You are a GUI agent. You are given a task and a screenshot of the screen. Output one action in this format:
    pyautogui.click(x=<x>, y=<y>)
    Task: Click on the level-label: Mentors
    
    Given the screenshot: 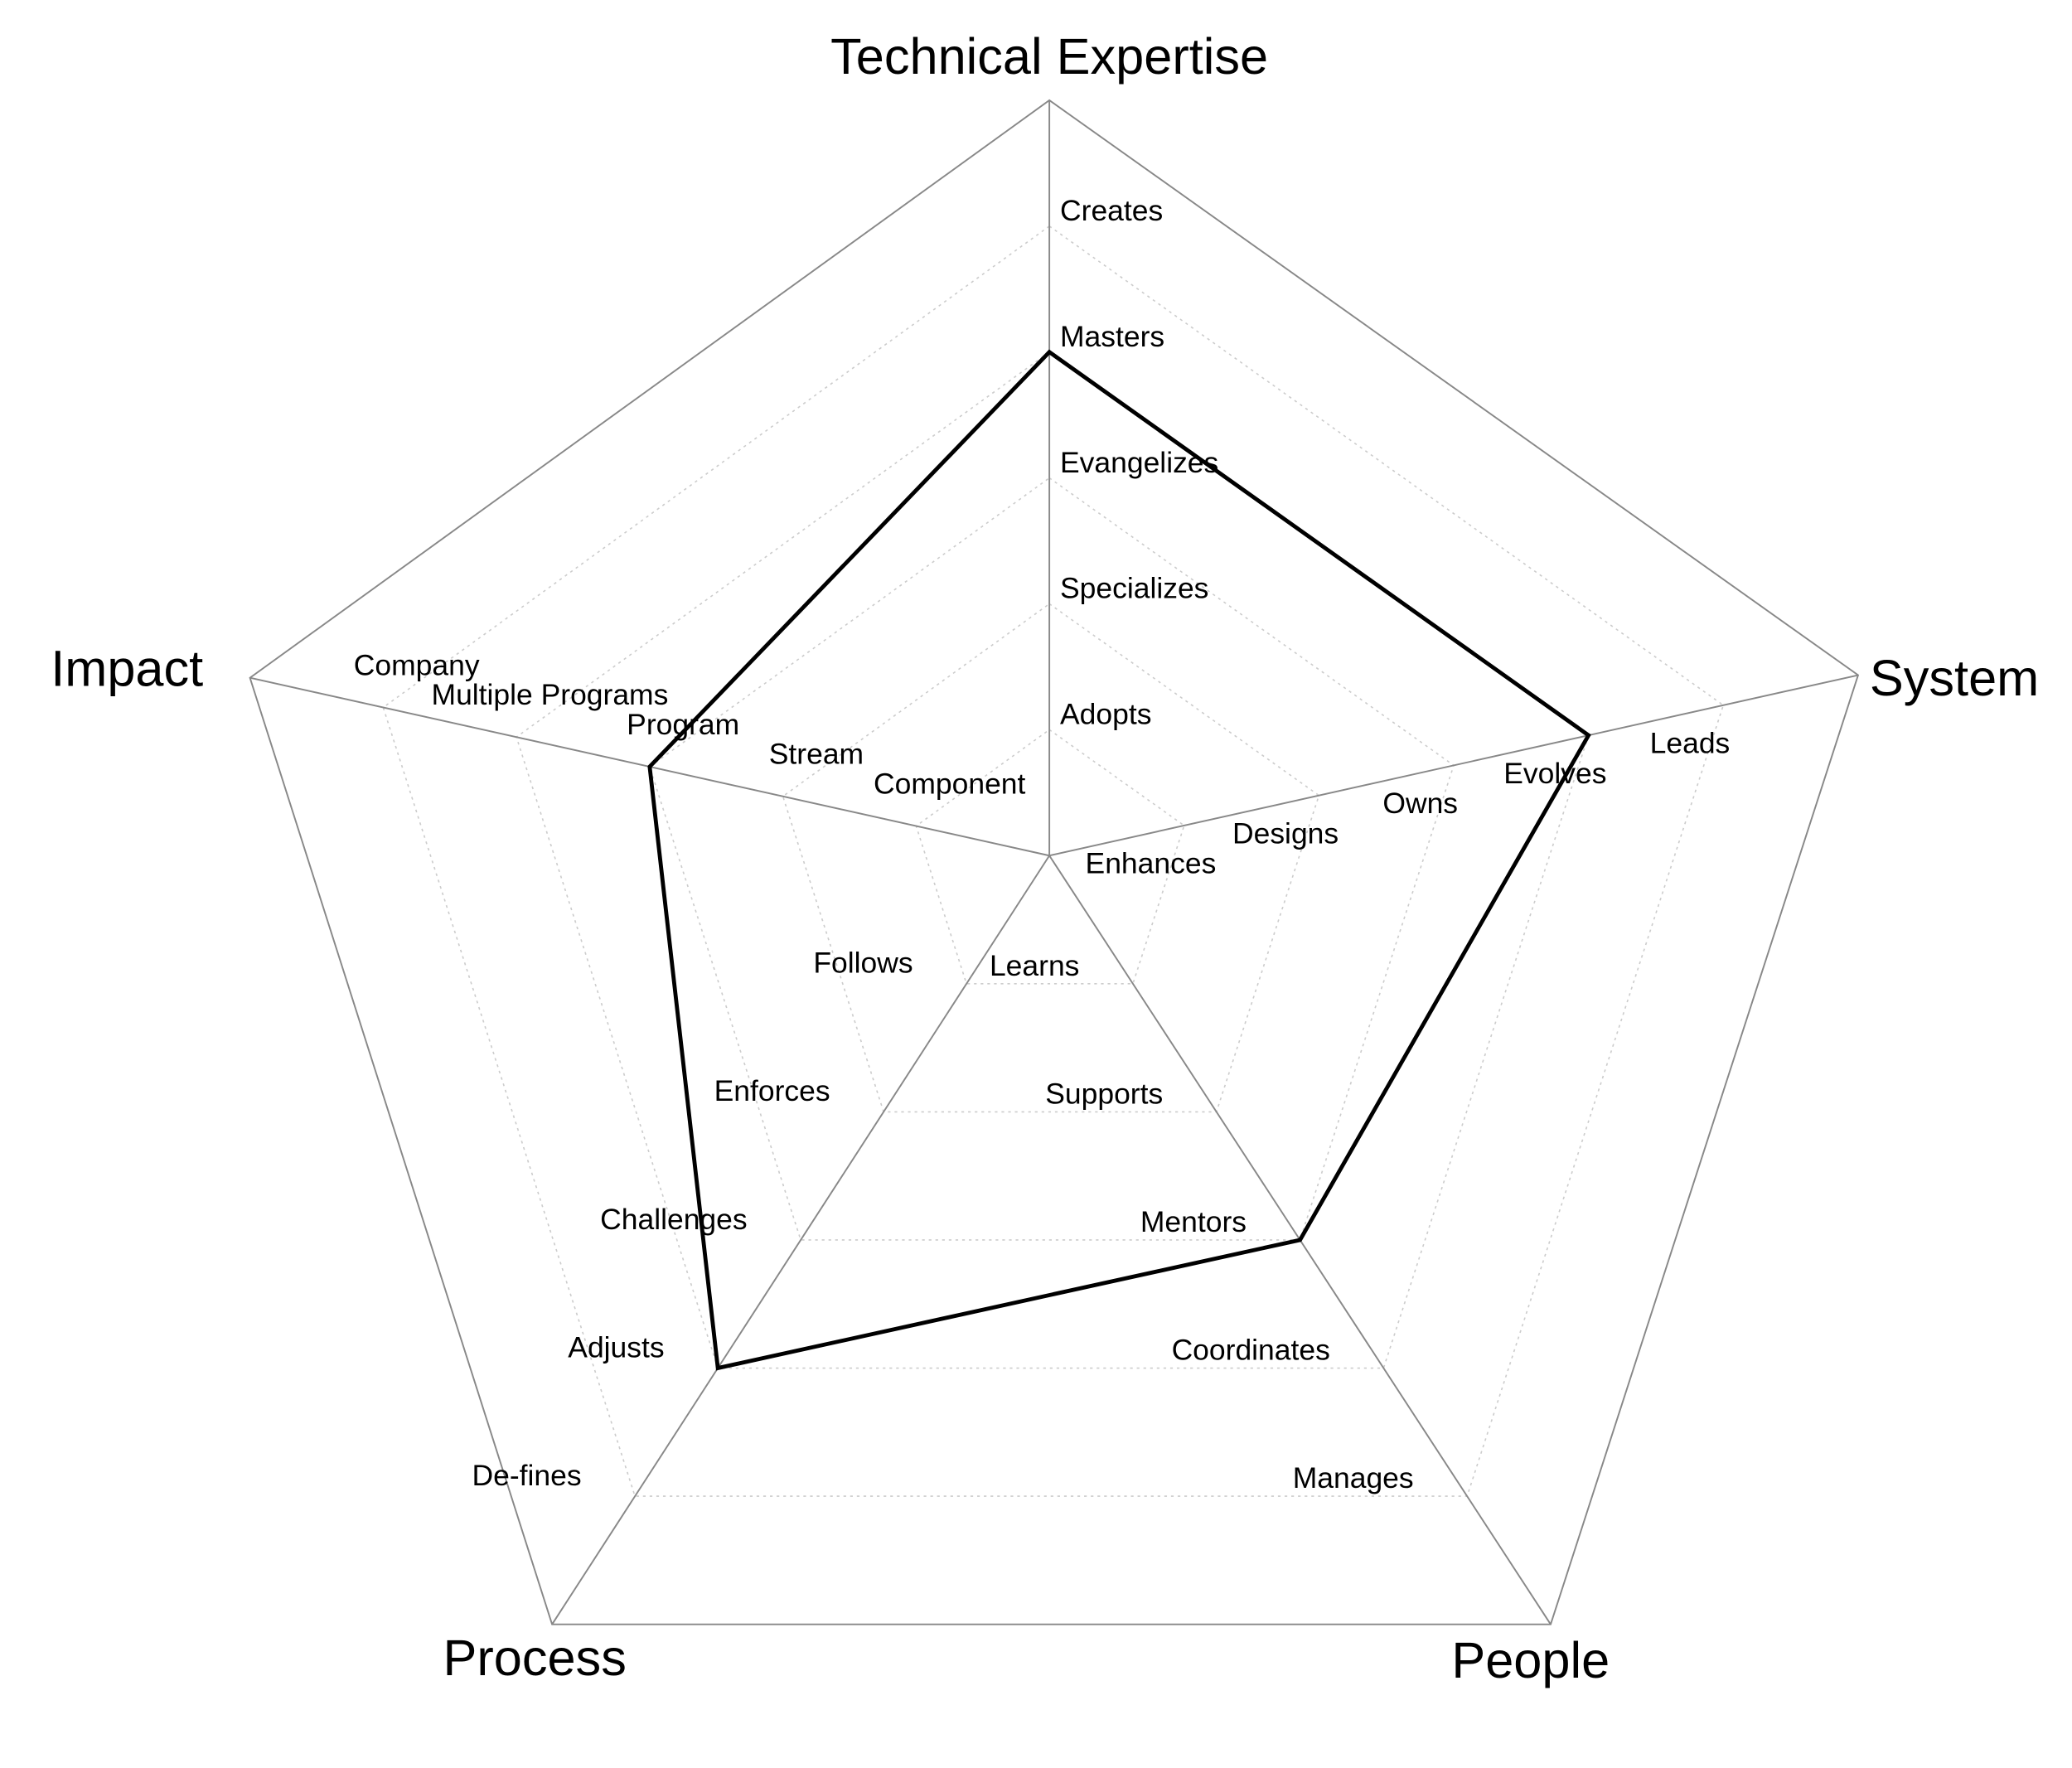 What is the action you would take?
    pyautogui.click(x=1193, y=1221)
    